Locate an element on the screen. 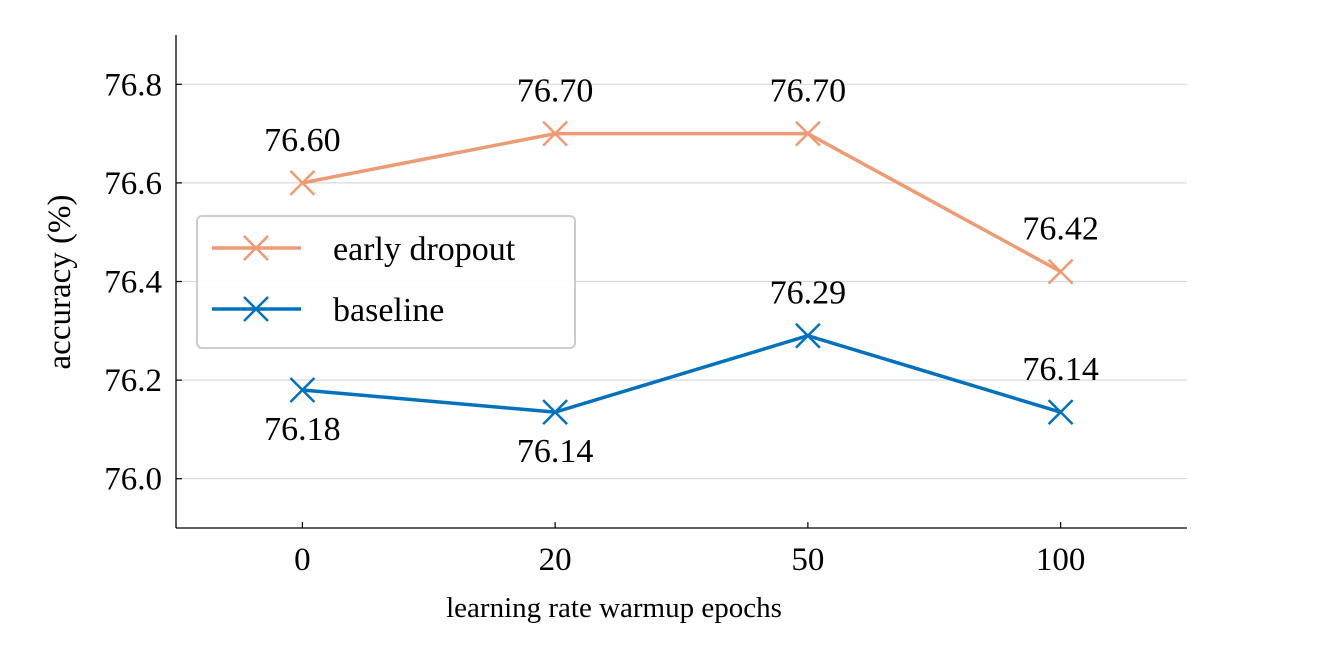 This screenshot has height=652, width=1343. y-tick-label: 76.4 is located at coordinates (133, 283).